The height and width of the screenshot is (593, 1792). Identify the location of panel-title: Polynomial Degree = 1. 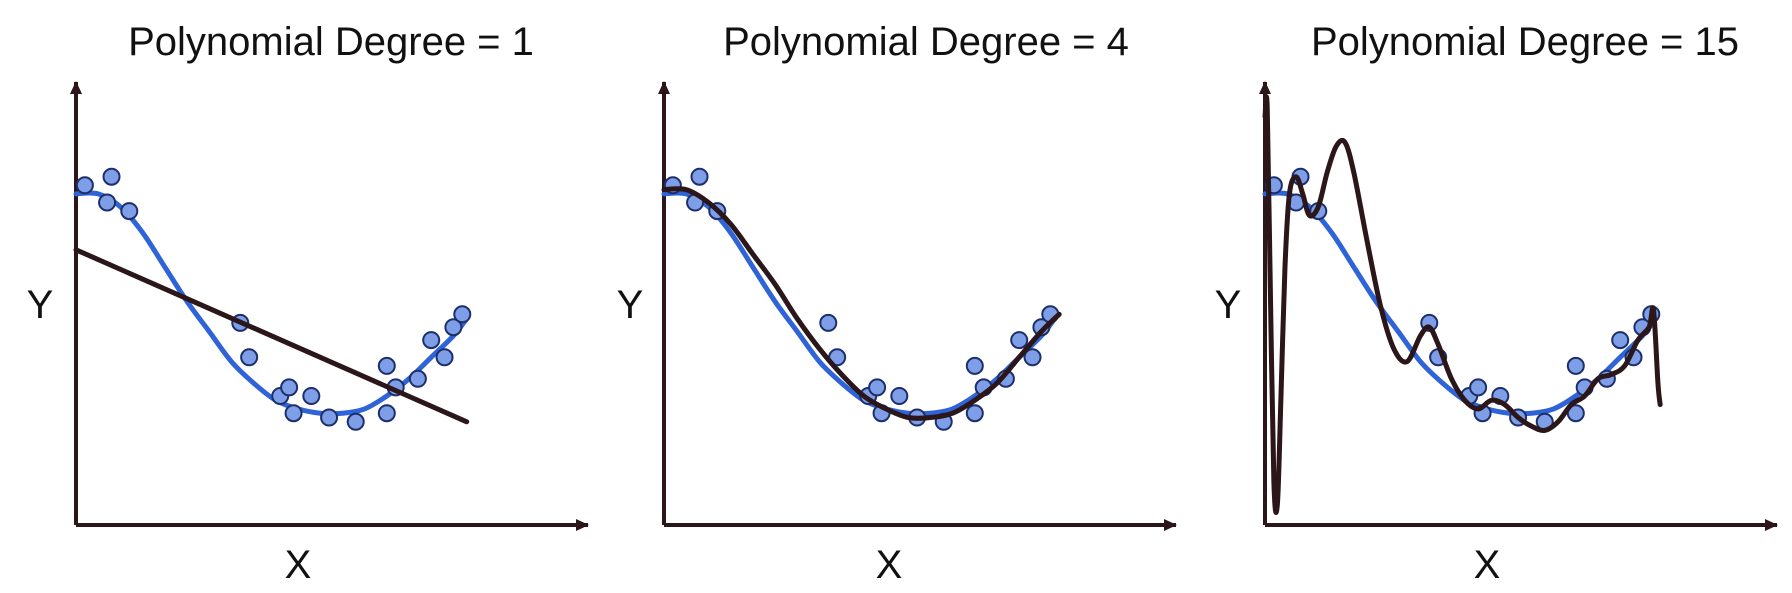
(331, 42).